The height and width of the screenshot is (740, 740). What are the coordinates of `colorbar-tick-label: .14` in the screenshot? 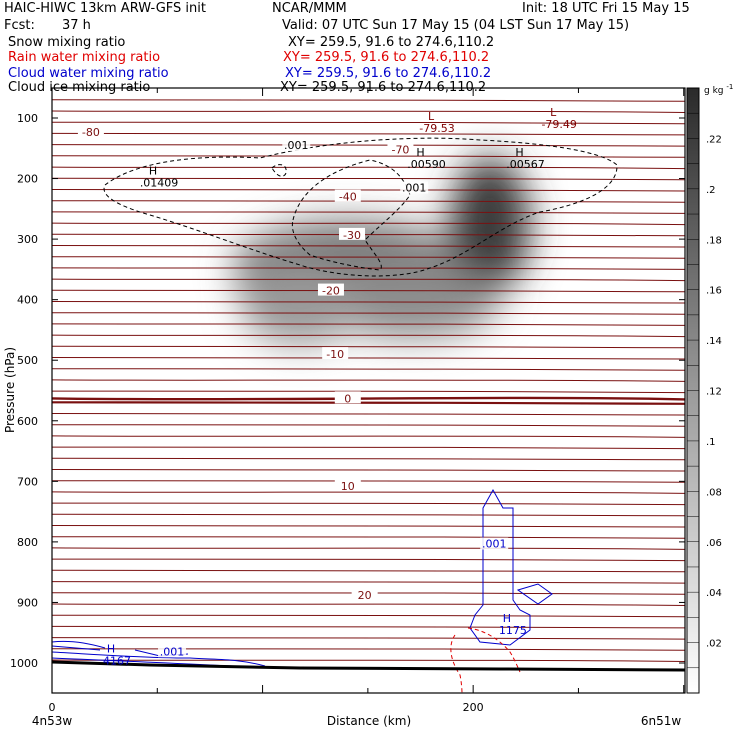 It's located at (714, 341).